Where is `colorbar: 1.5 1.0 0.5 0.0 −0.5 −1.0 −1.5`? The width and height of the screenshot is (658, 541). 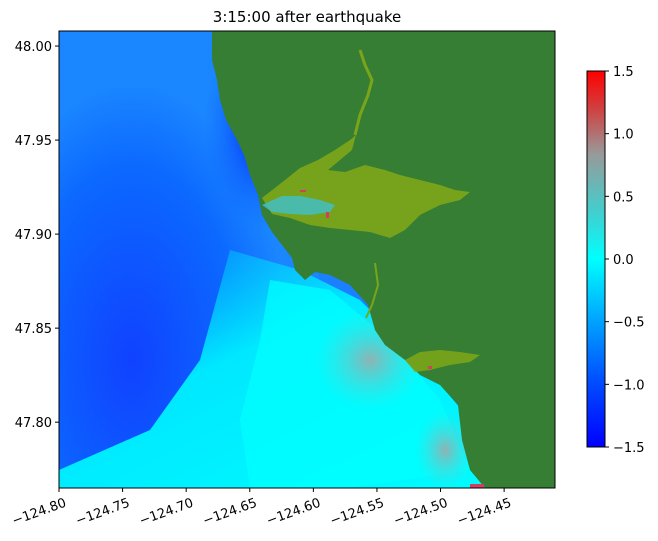
colorbar: 1.5 1.0 0.5 0.0 −0.5 −1.0 −1.5 is located at coordinates (615, 260).